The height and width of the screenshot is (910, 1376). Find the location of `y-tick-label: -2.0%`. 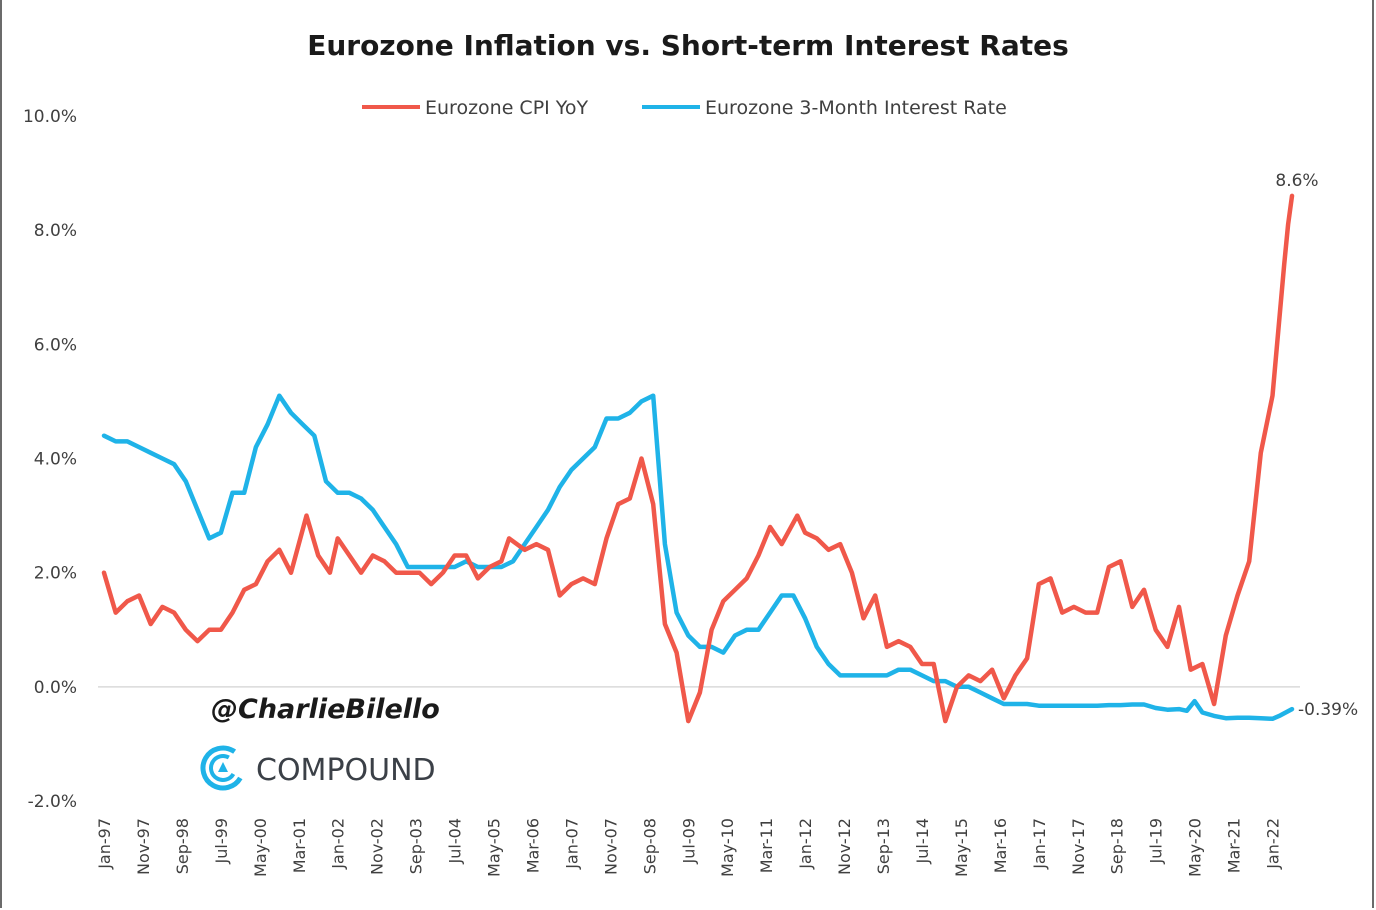

y-tick-label: -2.0% is located at coordinates (52, 802).